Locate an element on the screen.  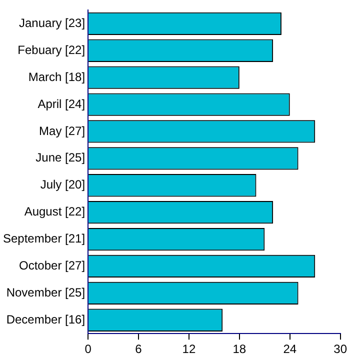
x-tick-label: 0 is located at coordinates (88, 349).